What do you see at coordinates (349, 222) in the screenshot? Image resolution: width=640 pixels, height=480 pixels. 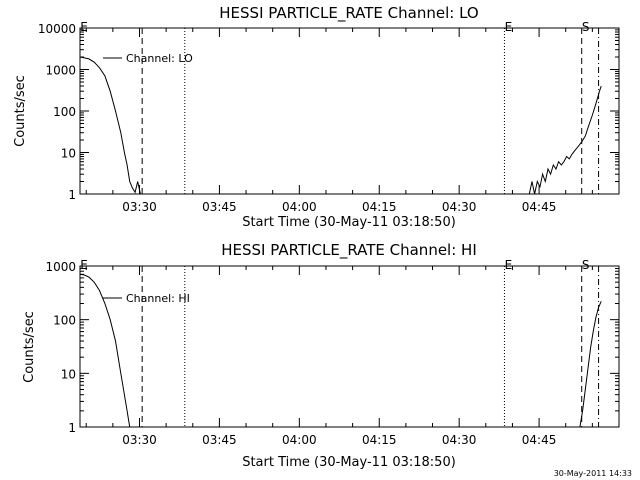 I see `x-axis-label-lo: Start Time (30-May-11 03:18:50)` at bounding box center [349, 222].